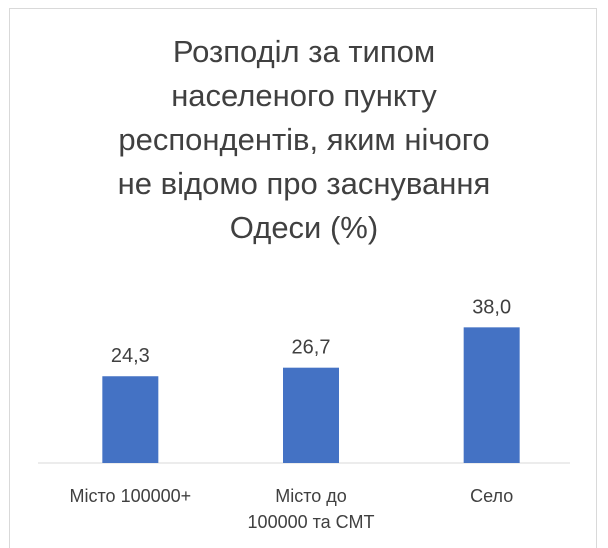 The image size is (608, 548). What do you see at coordinates (311, 509) in the screenshot?
I see `x-tick-label: Місто до 100000 та СМТ` at bounding box center [311, 509].